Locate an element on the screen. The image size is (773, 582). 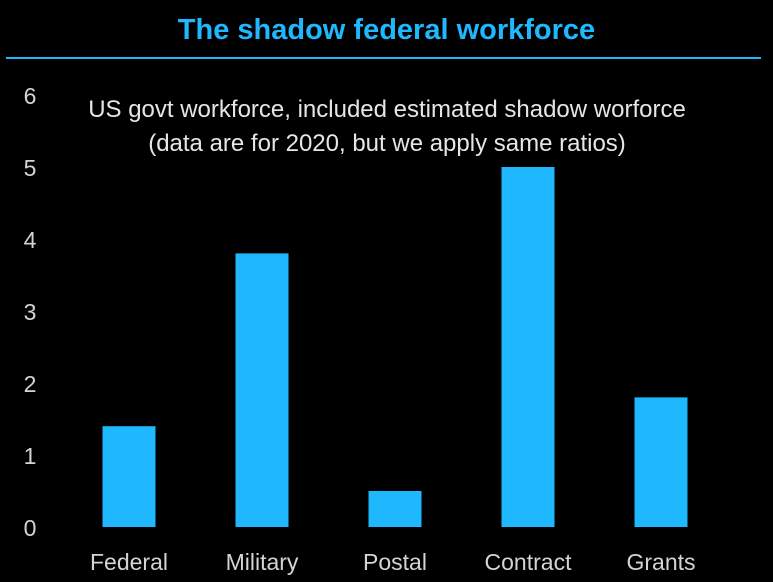
y-tick-label: 3 is located at coordinates (30, 312).